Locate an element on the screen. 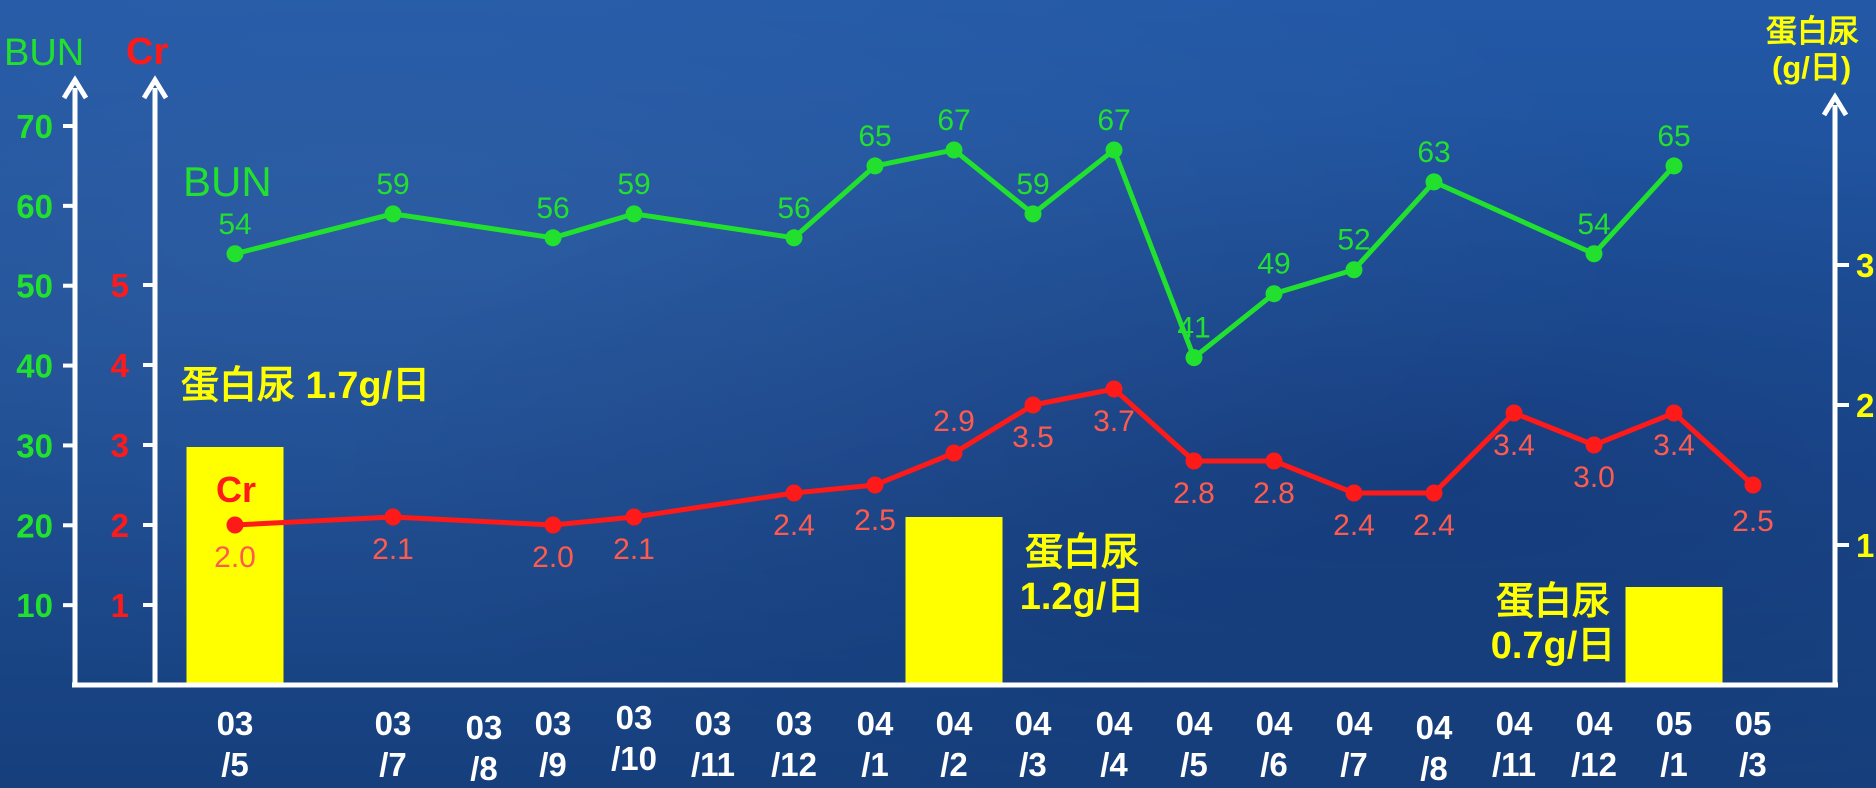 The width and height of the screenshot is (1876, 788). cr-tick-label: 5 is located at coordinates (120, 285).